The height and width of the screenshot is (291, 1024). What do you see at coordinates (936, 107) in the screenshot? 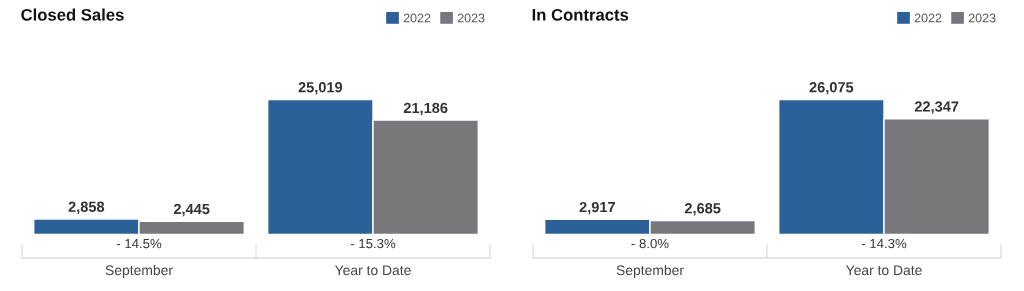
I see `data-label: 22,347` at bounding box center [936, 107].